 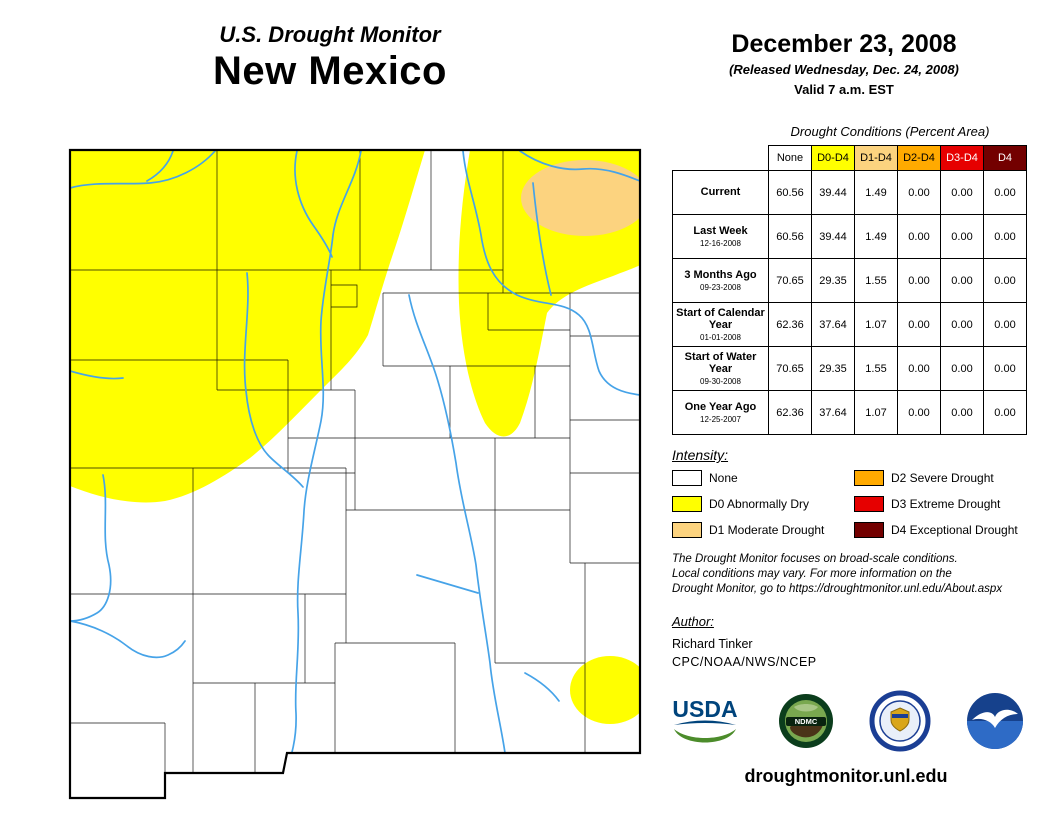 I want to click on legend-item: D3 Extreme Drought, so click(x=936, y=503).